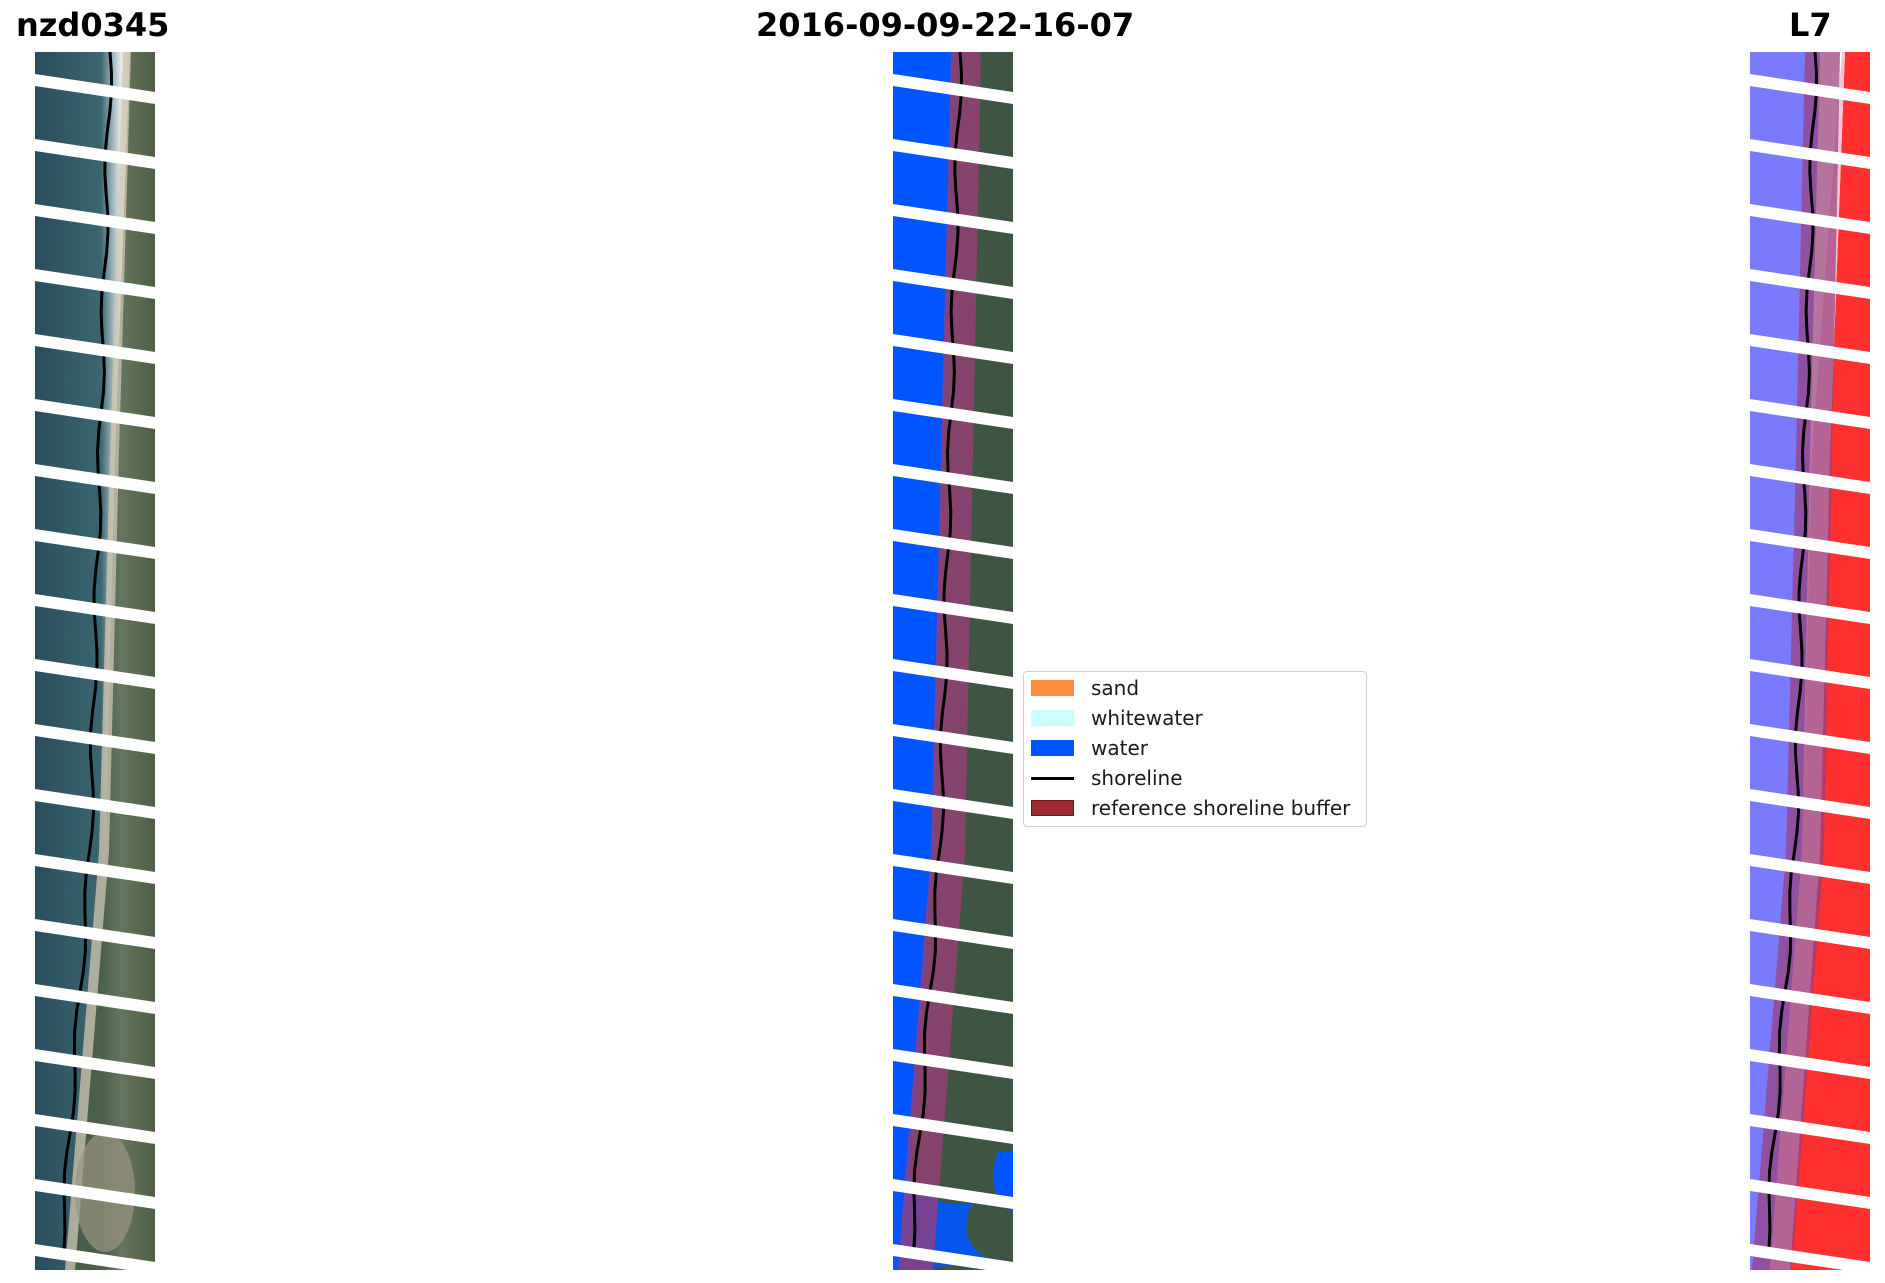 The image size is (1885, 1283). Describe the element at coordinates (1052, 688) in the screenshot. I see `sand-swatch` at that location.